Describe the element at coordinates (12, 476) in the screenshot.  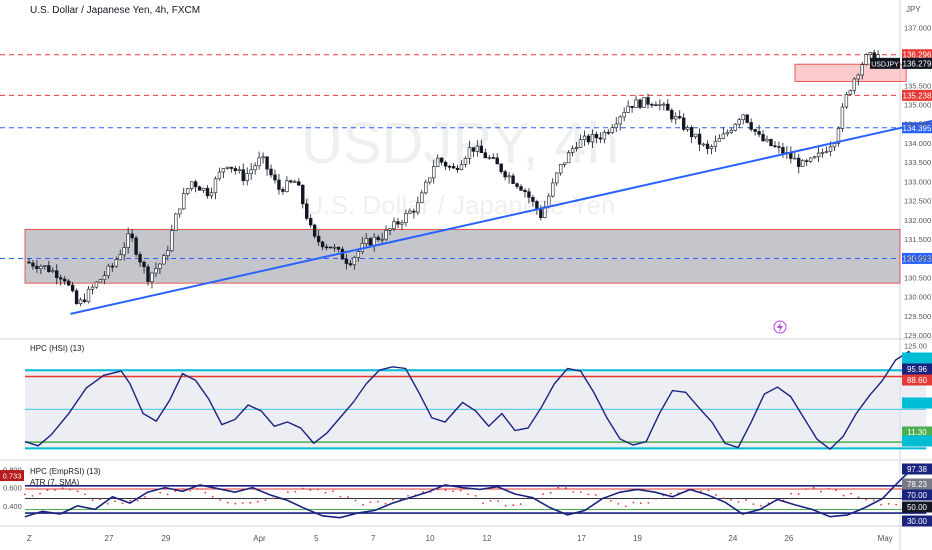
I see `rsi-badge-label: 0.733` at that location.